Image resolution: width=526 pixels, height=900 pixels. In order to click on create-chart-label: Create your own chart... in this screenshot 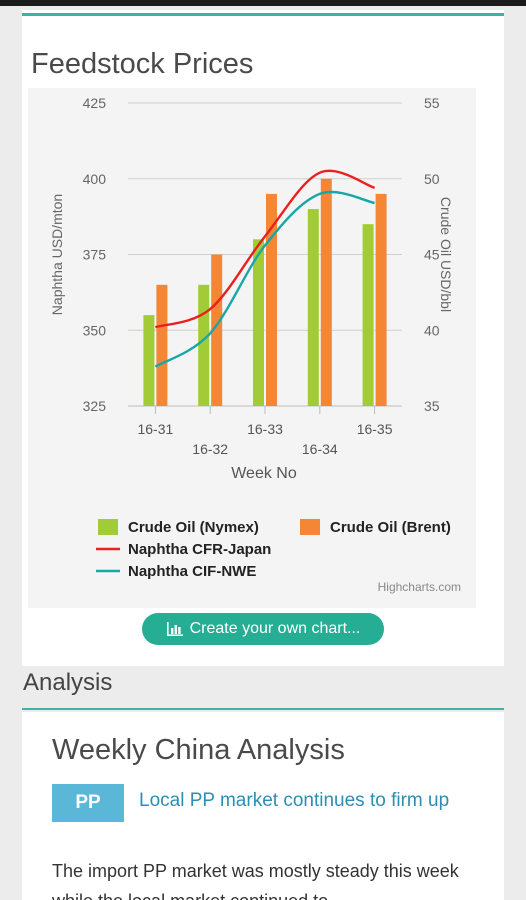, I will do `click(275, 628)`.